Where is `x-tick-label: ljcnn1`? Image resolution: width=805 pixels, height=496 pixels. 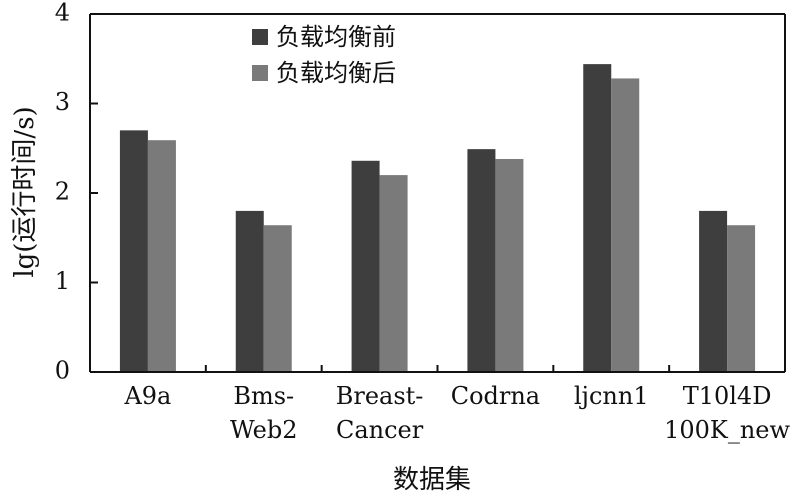 x-tick-label: ljcnn1 is located at coordinates (611, 396).